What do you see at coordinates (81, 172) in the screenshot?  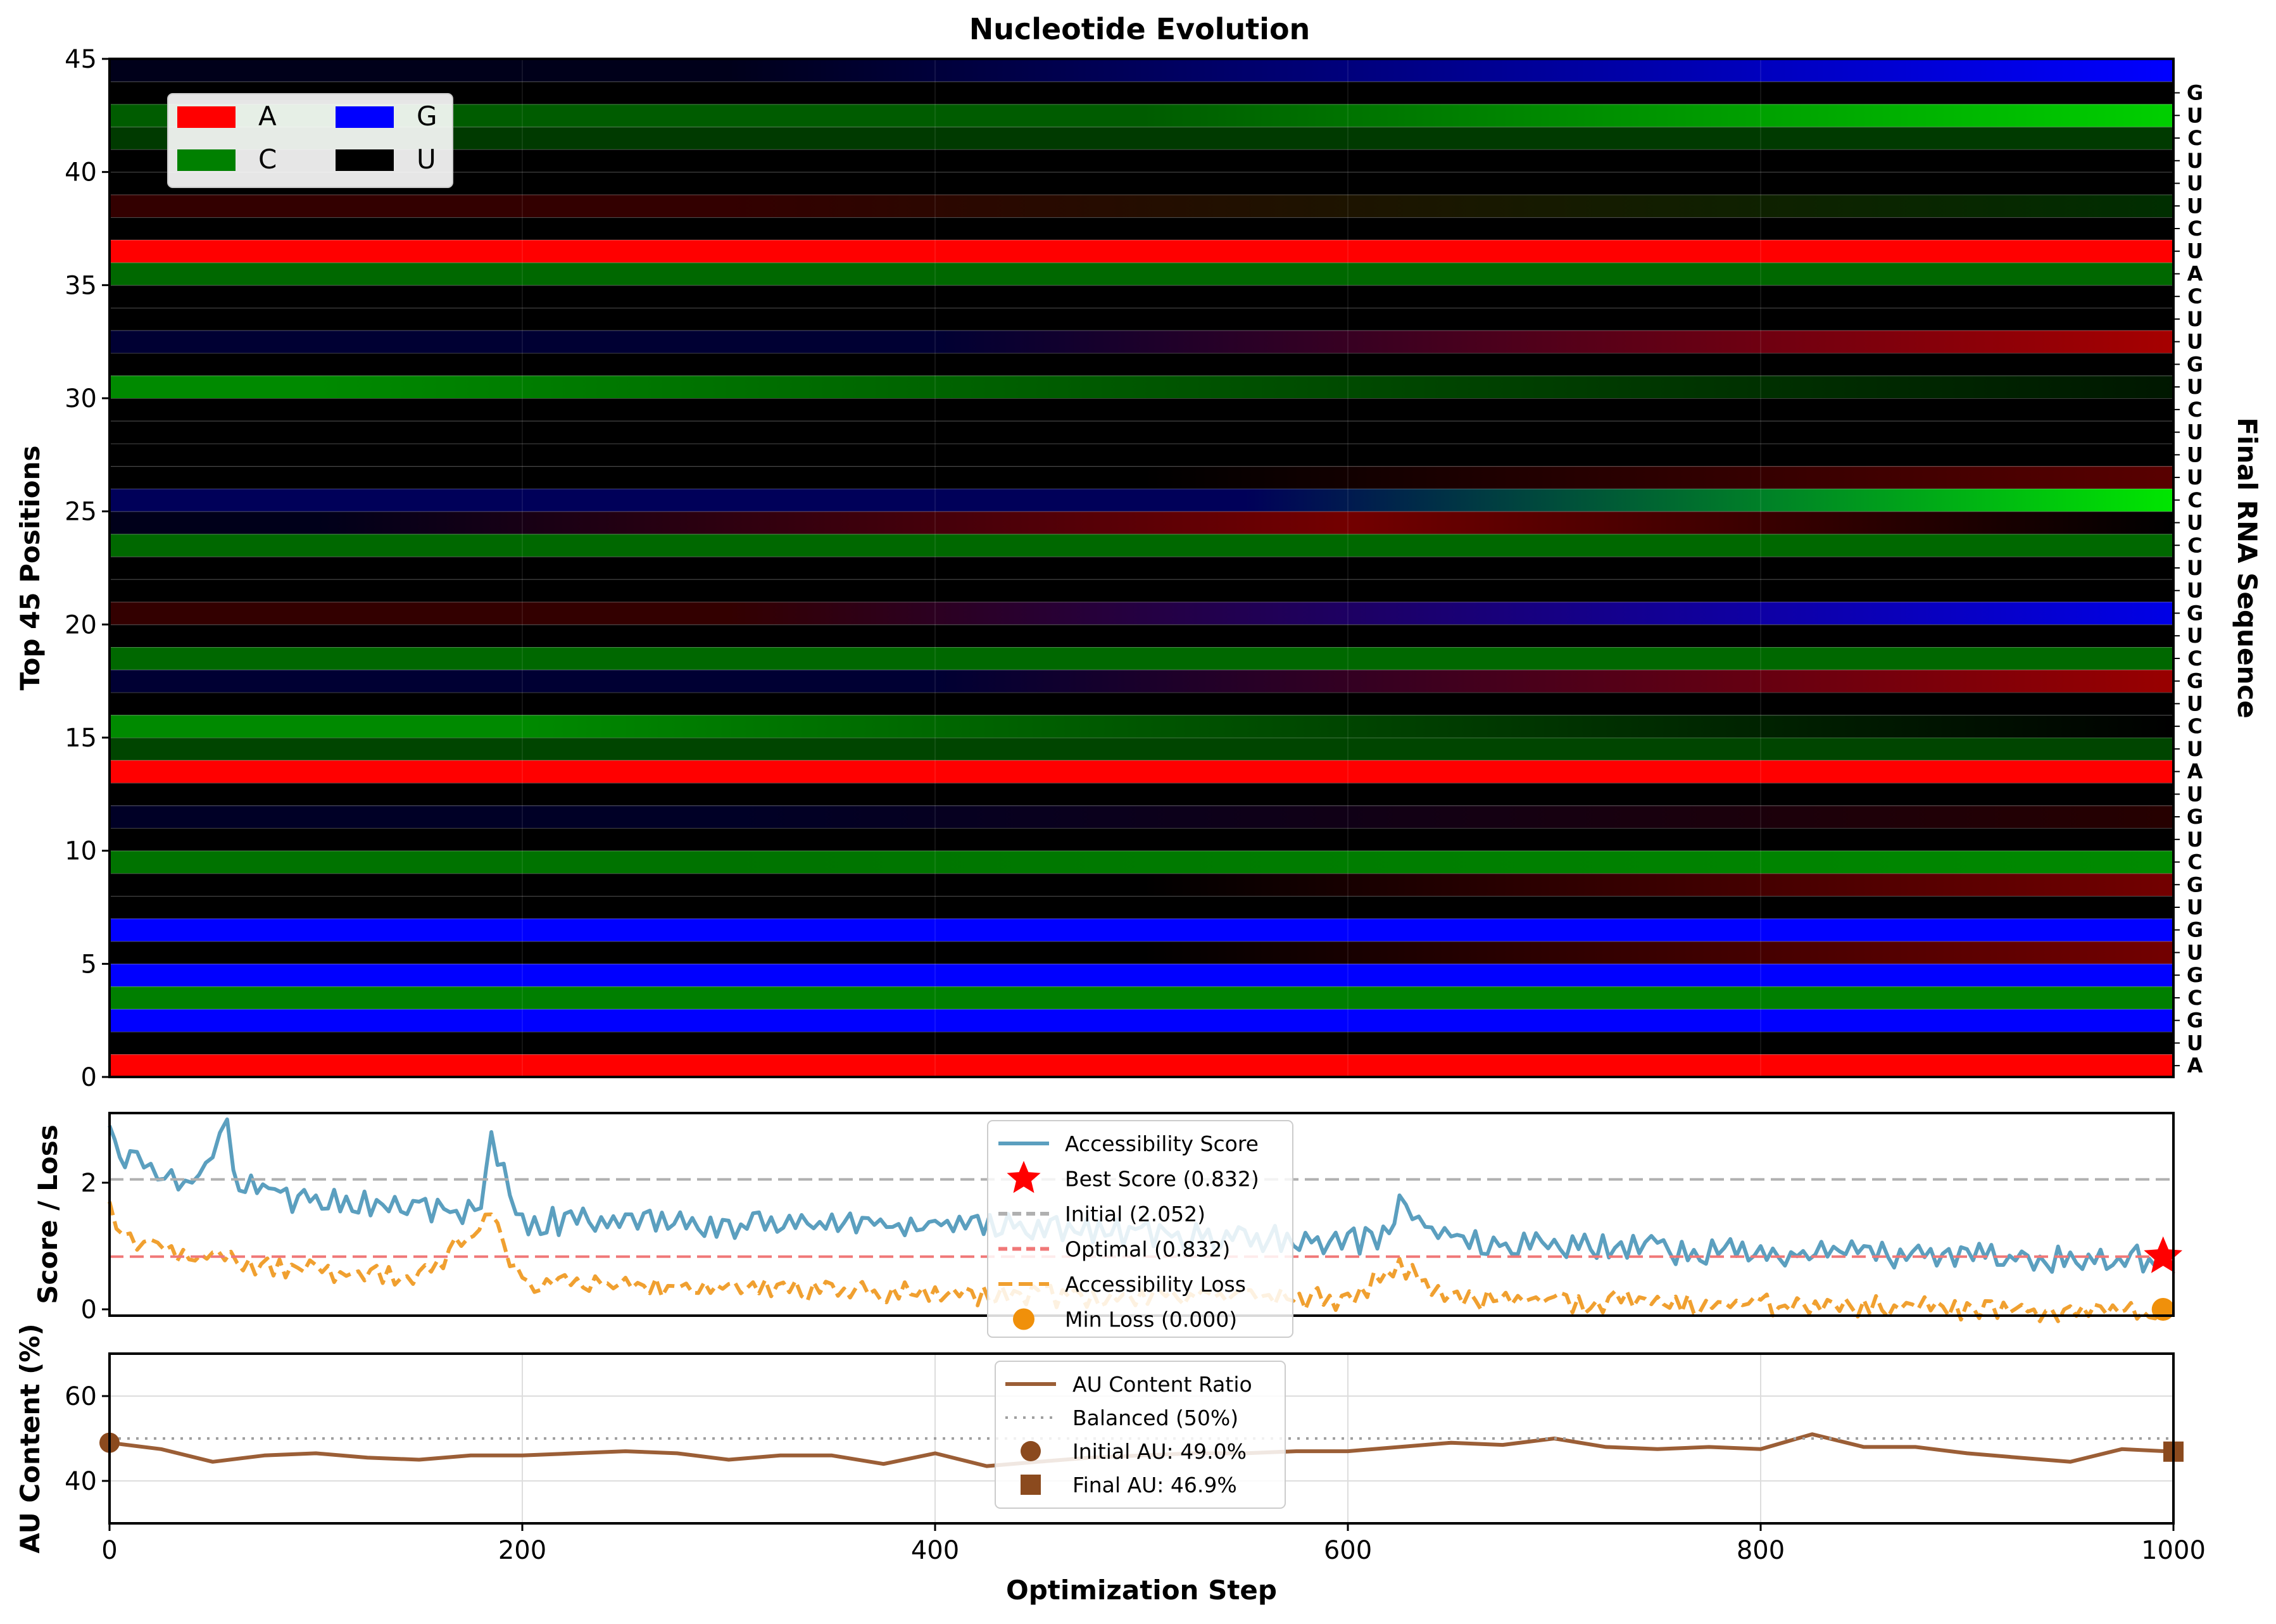 I see `y-tick-label: 40` at bounding box center [81, 172].